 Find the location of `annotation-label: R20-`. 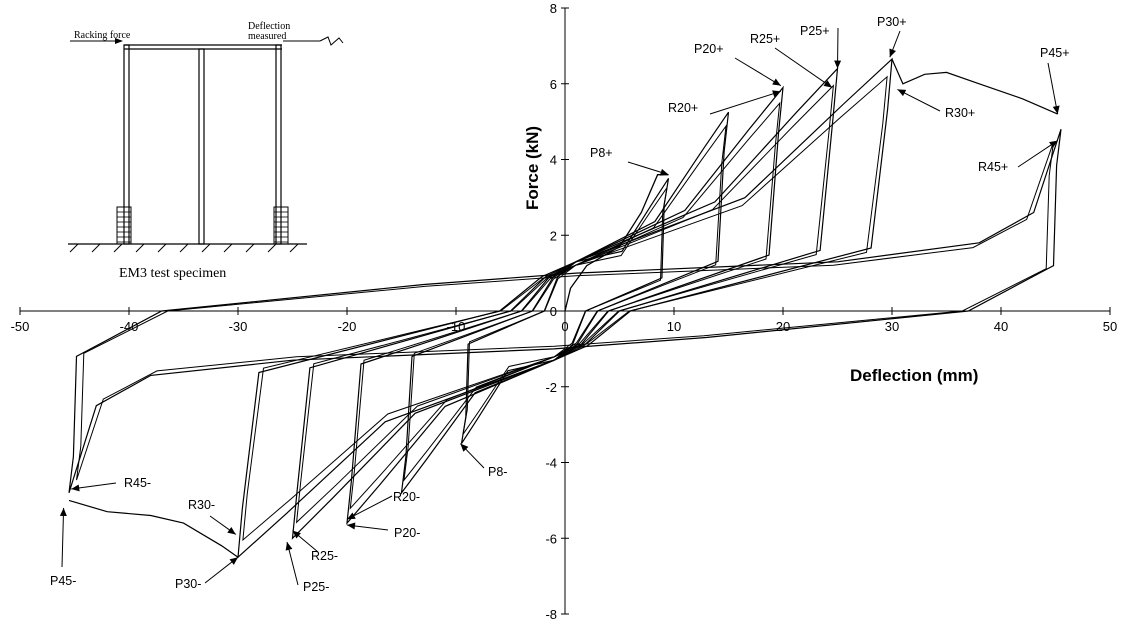

annotation-label: R20- is located at coordinates (406, 497).